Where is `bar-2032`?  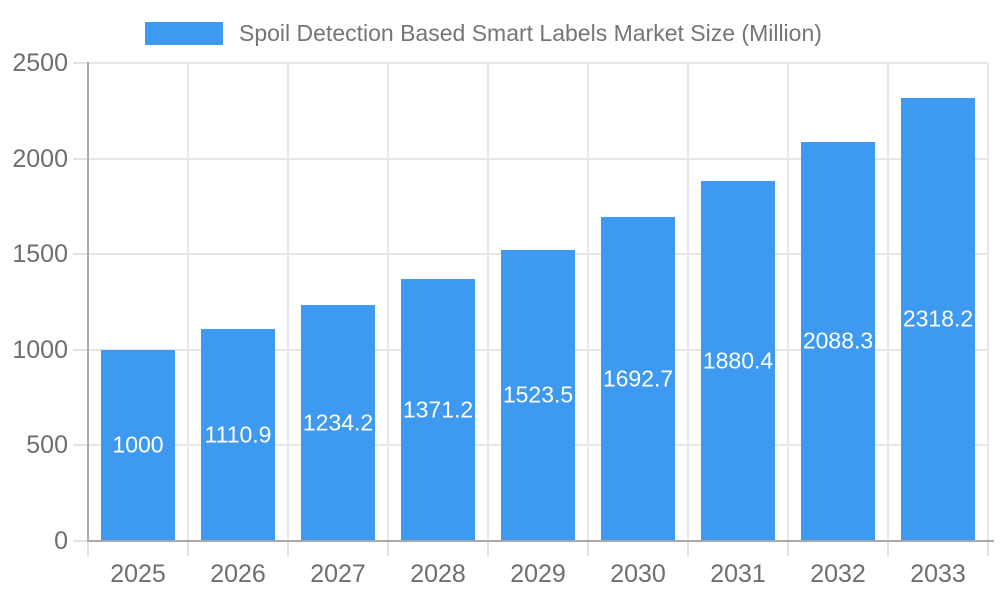
bar-2032 is located at coordinates (838, 341).